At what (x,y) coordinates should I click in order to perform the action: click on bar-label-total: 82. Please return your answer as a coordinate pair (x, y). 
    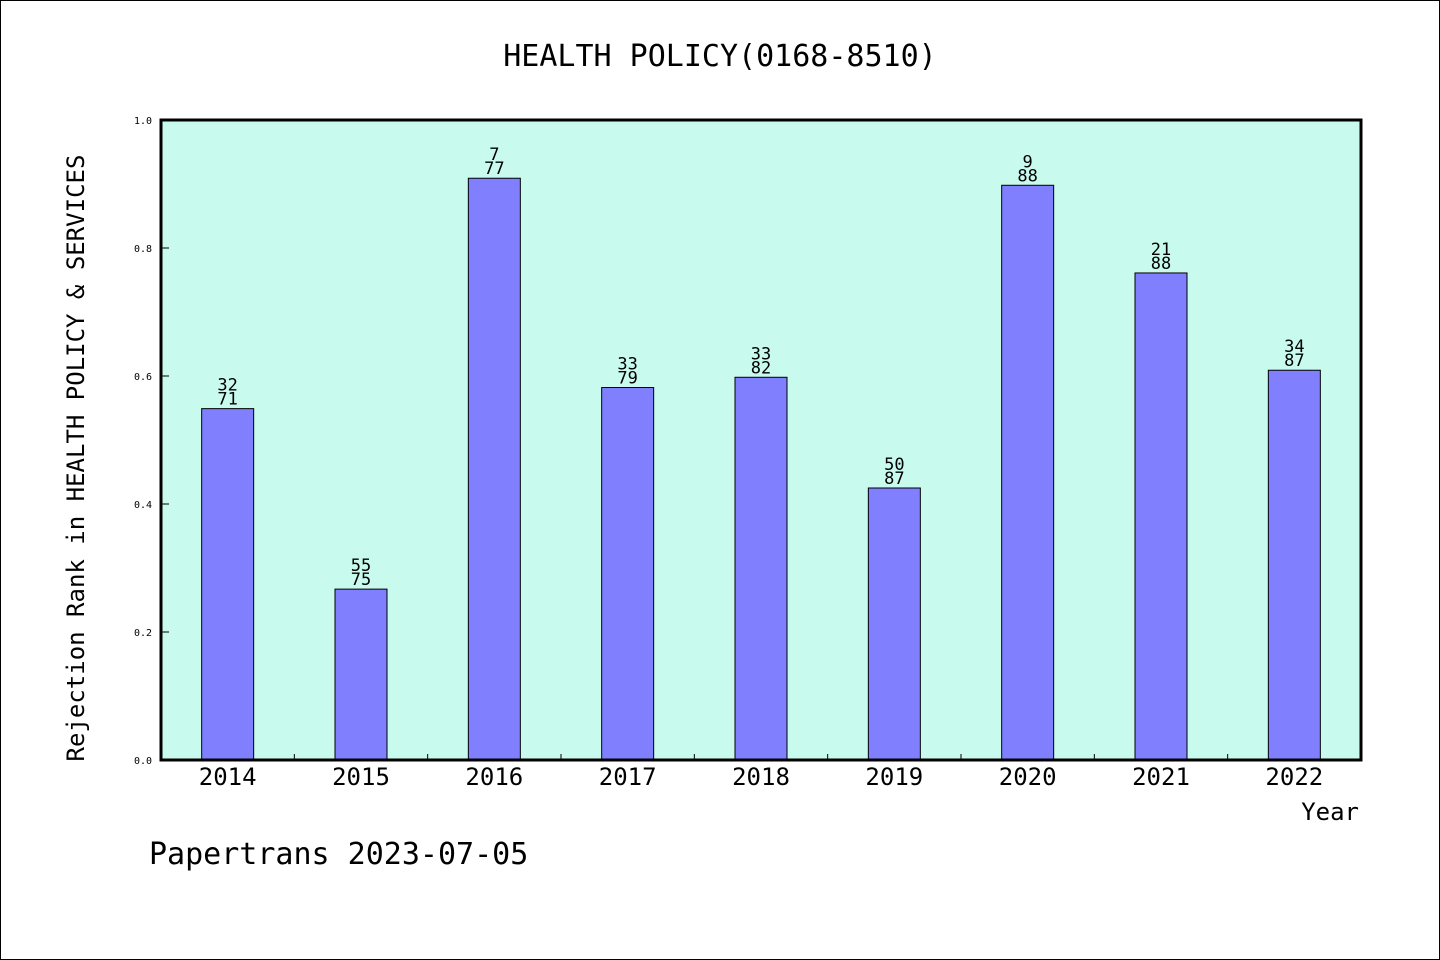
    Looking at the image, I should click on (761, 368).